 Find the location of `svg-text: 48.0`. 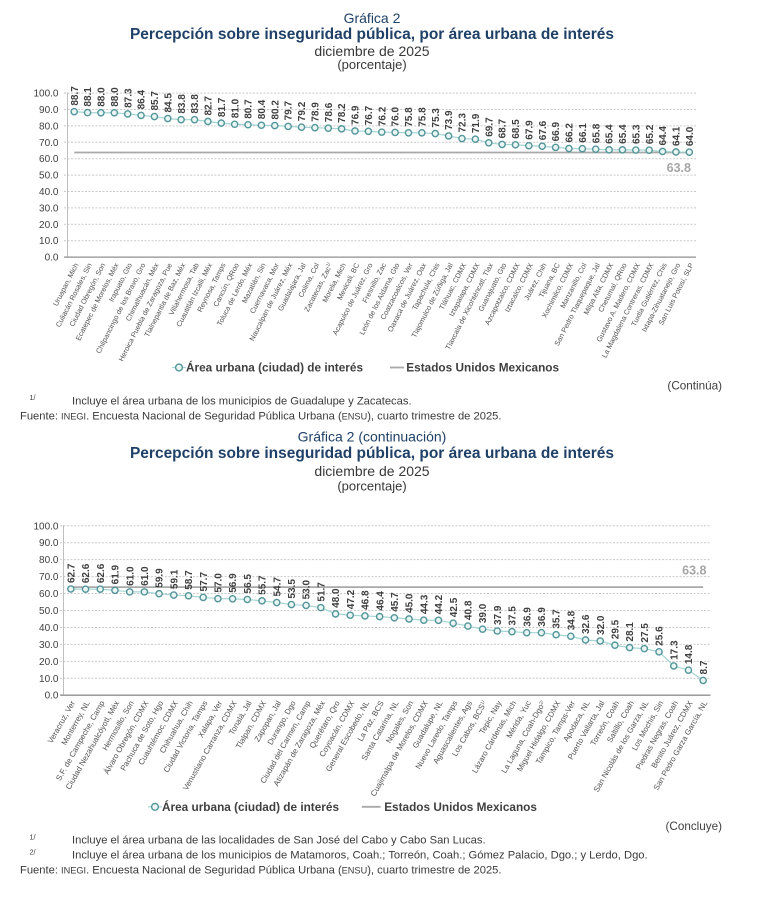

svg-text: 48.0 is located at coordinates (336, 598).